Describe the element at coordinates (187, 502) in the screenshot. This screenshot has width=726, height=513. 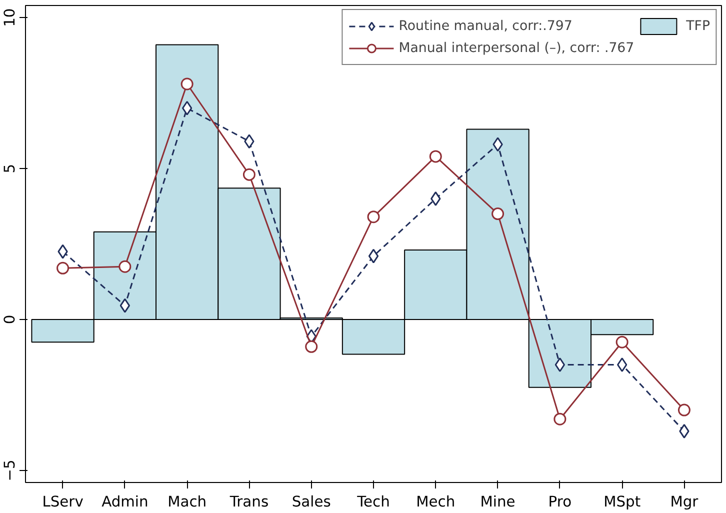
I see `x-tick-label: Mach` at that location.